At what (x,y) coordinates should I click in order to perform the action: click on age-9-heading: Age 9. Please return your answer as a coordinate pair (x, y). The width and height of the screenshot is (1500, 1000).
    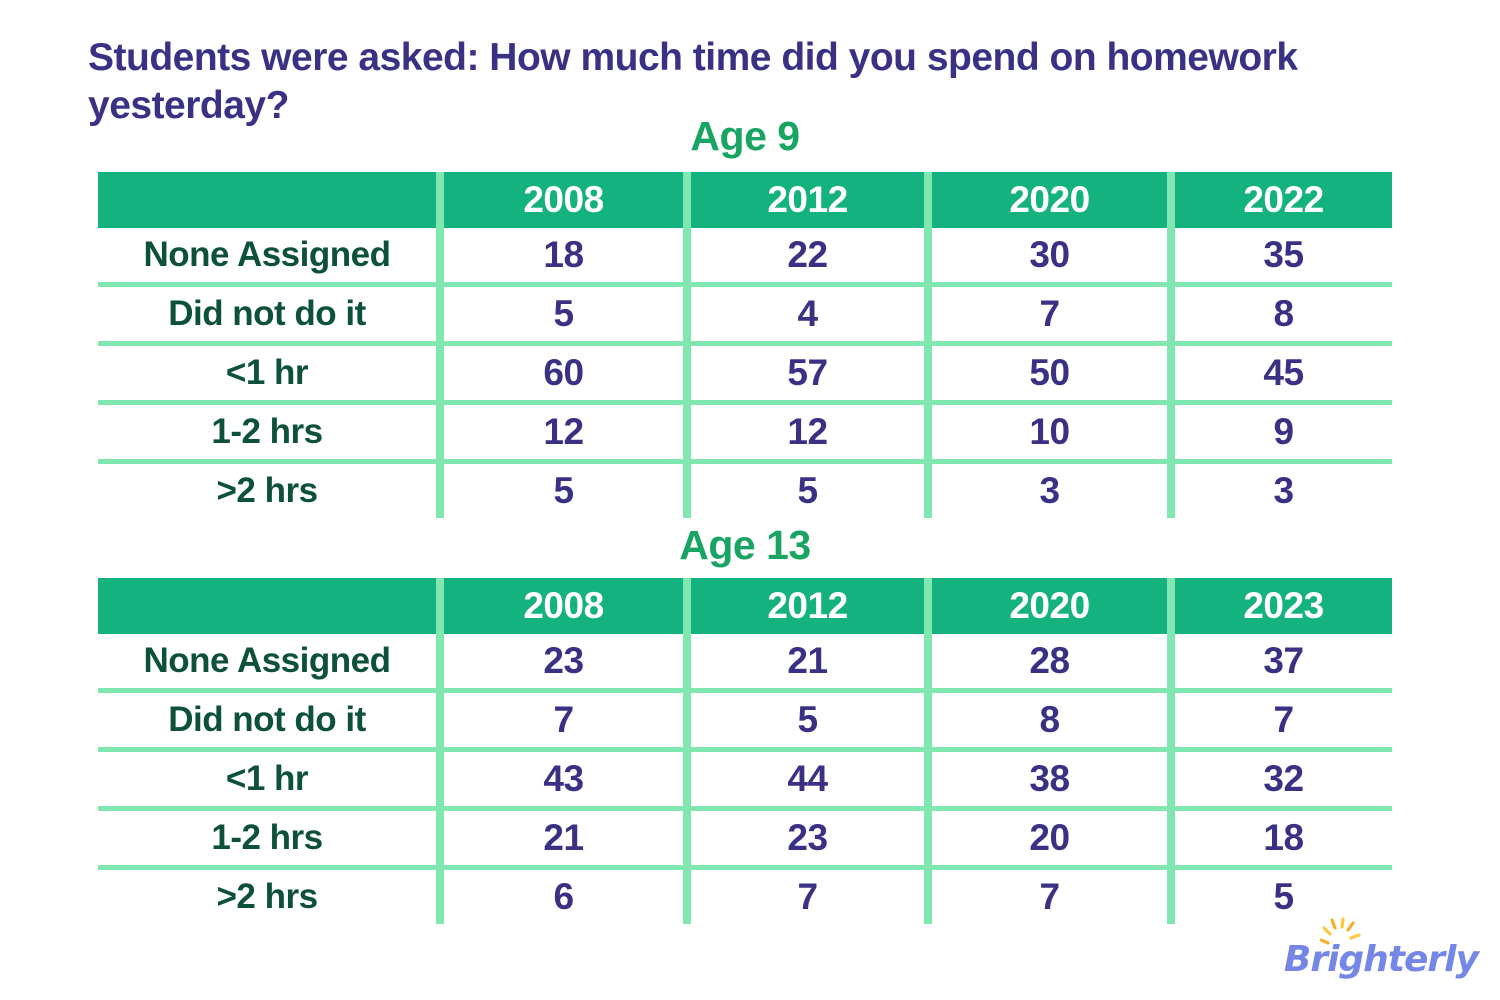
    Looking at the image, I should click on (745, 136).